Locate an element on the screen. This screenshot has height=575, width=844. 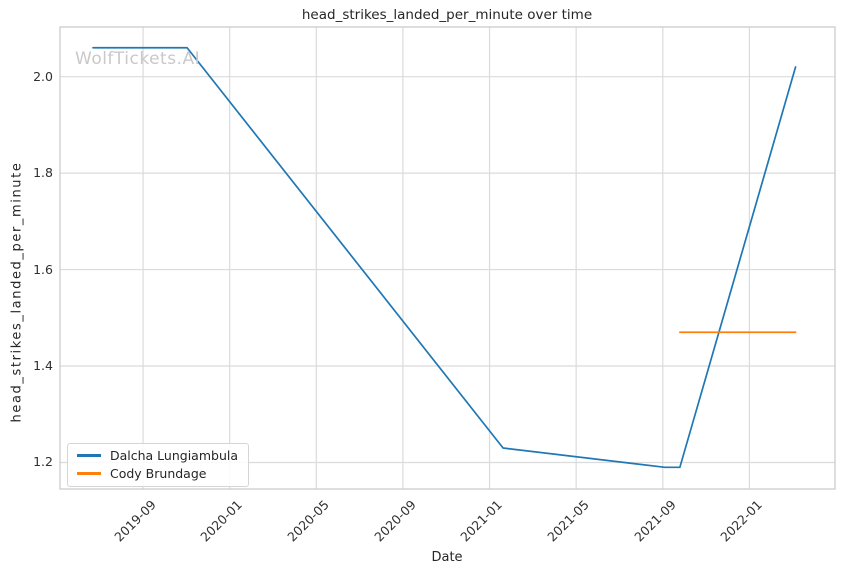
legend-label: Dalcha Lungiambula is located at coordinates (174, 455).